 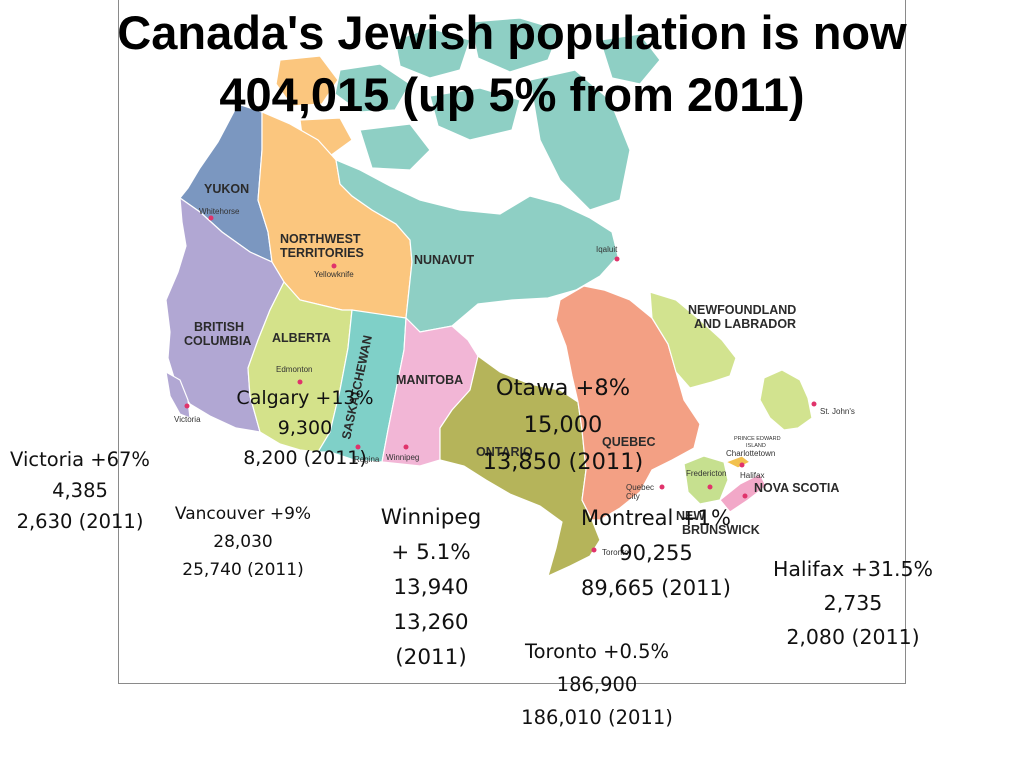 I want to click on vancouver-change: Vancouver +9%, so click(x=243, y=514).